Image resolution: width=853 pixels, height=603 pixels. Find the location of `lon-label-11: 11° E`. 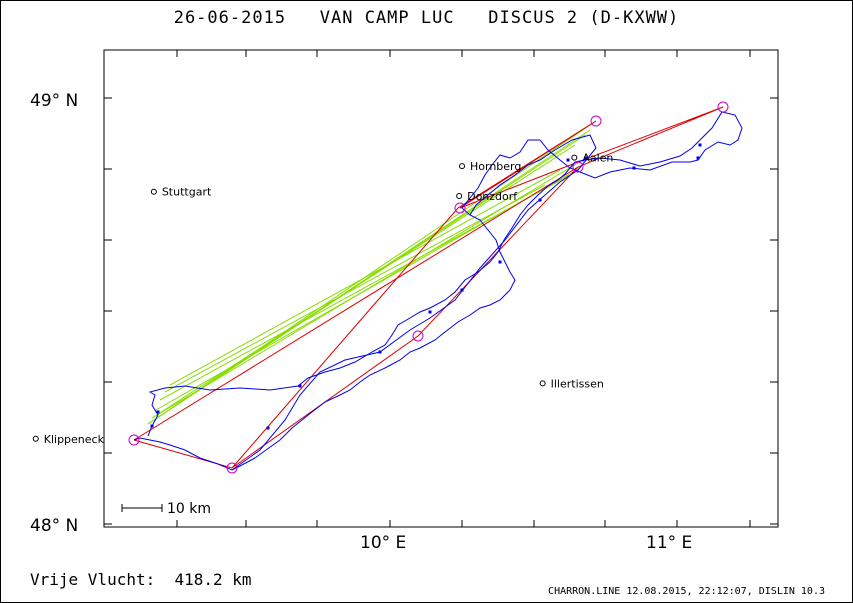

lon-label-11: 11° E is located at coordinates (669, 543).